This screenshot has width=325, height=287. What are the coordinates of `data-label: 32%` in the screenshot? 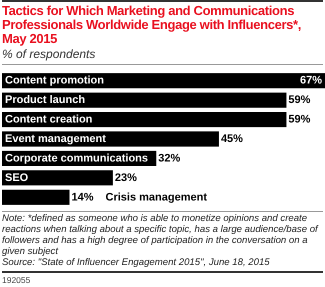 It's located at (169, 158).